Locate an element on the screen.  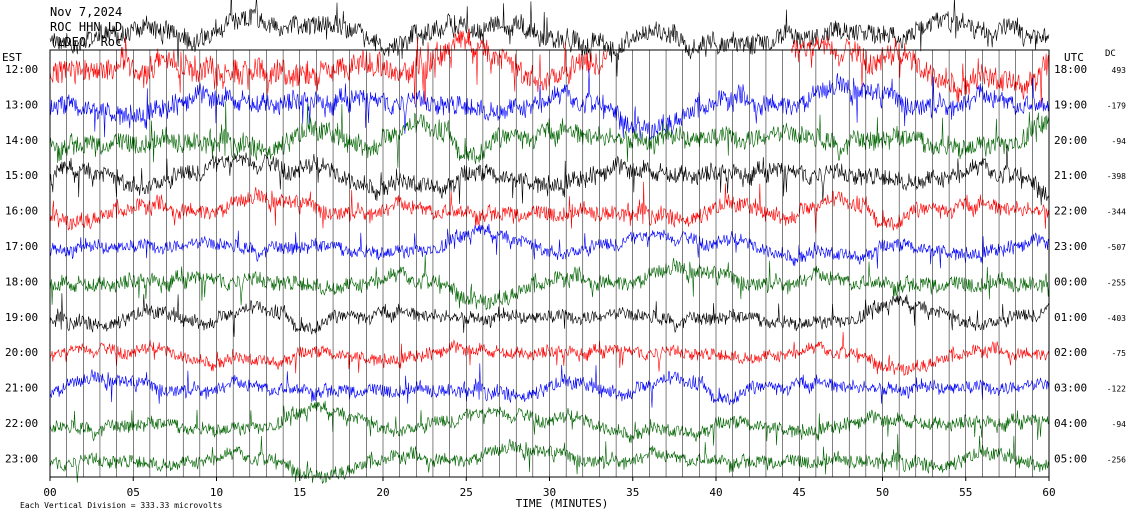
utc-label-7: 01:00 is located at coordinates (1070, 317).